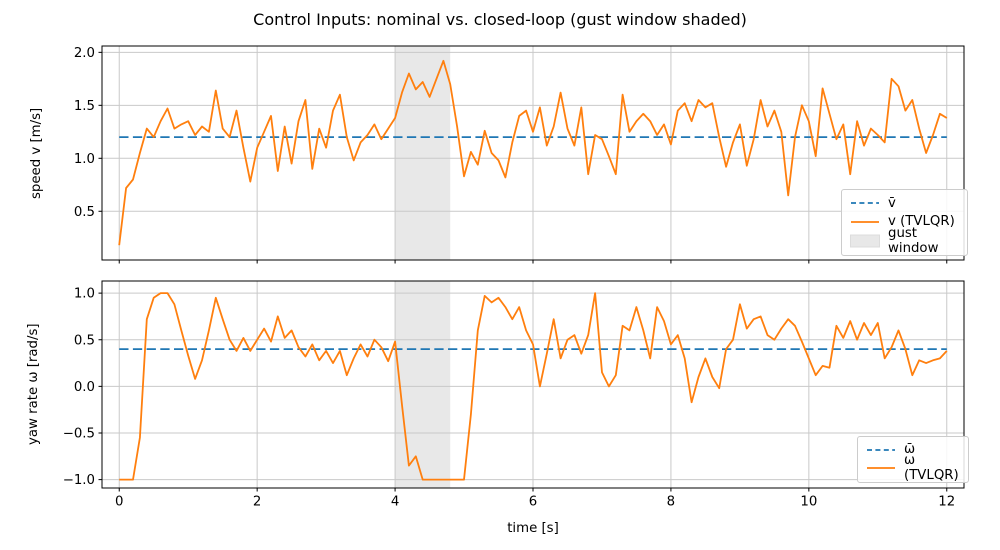 The image size is (1000, 550). What do you see at coordinates (904, 203) in the screenshot?
I see `legend-row-nominal-speed: v̄` at bounding box center [904, 203].